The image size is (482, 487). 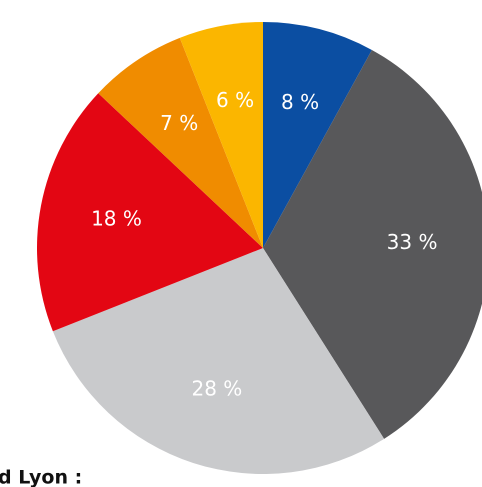 I want to click on slice-label: 6 %, so click(x=235, y=100).